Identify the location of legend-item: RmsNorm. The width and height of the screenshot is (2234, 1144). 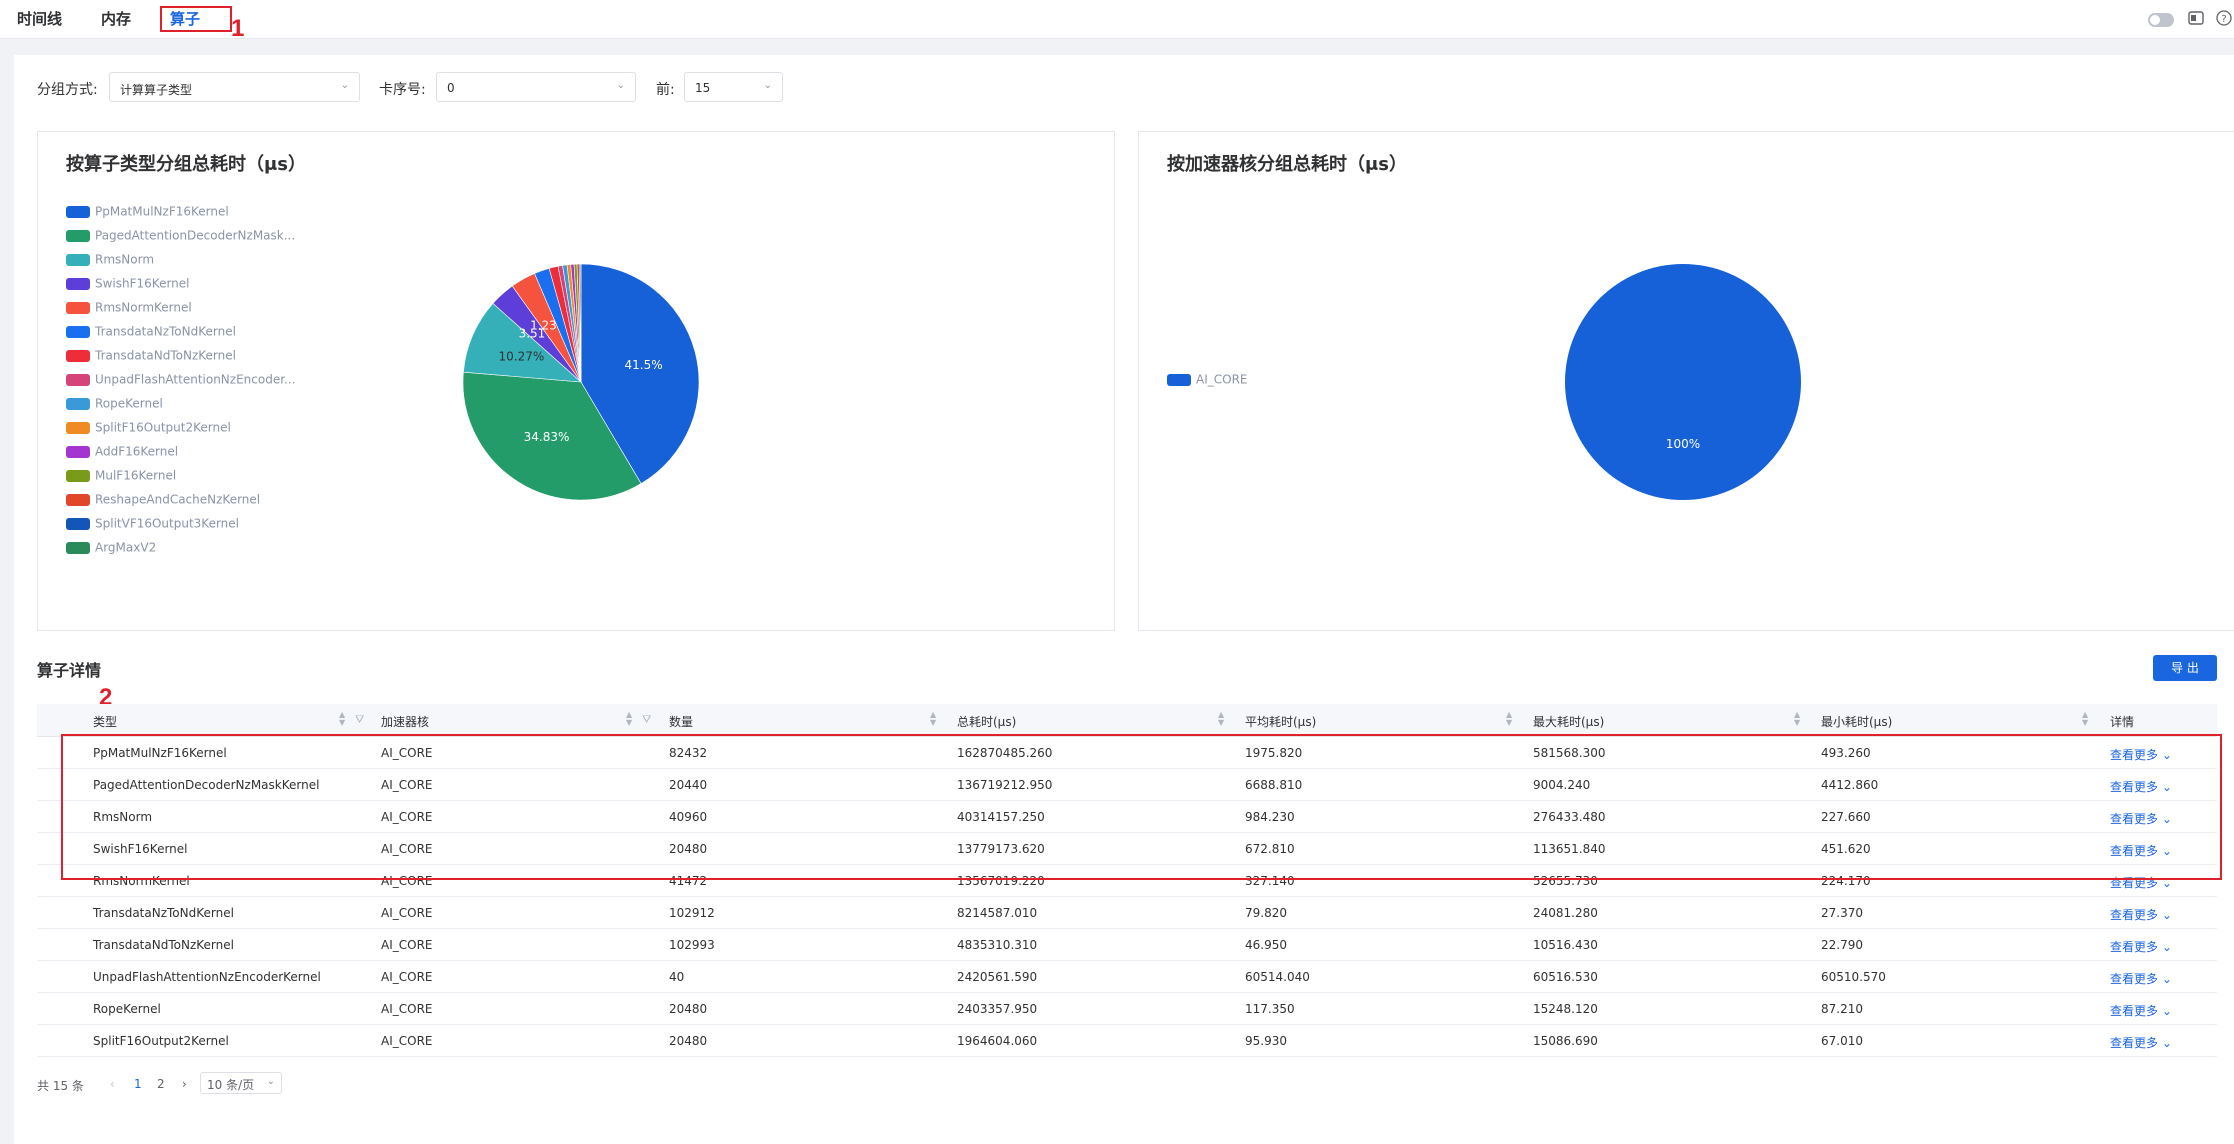
(110, 260).